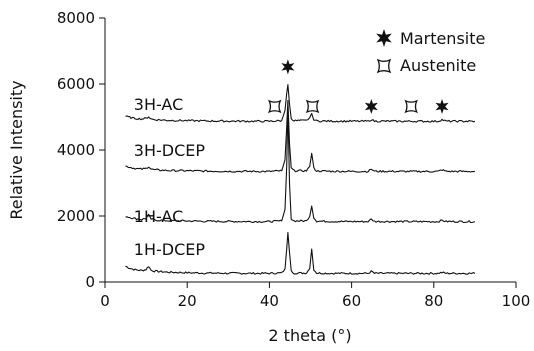 The image size is (534, 351). Describe the element at coordinates (351, 301) in the screenshot. I see `x-tick-label: 60` at that location.